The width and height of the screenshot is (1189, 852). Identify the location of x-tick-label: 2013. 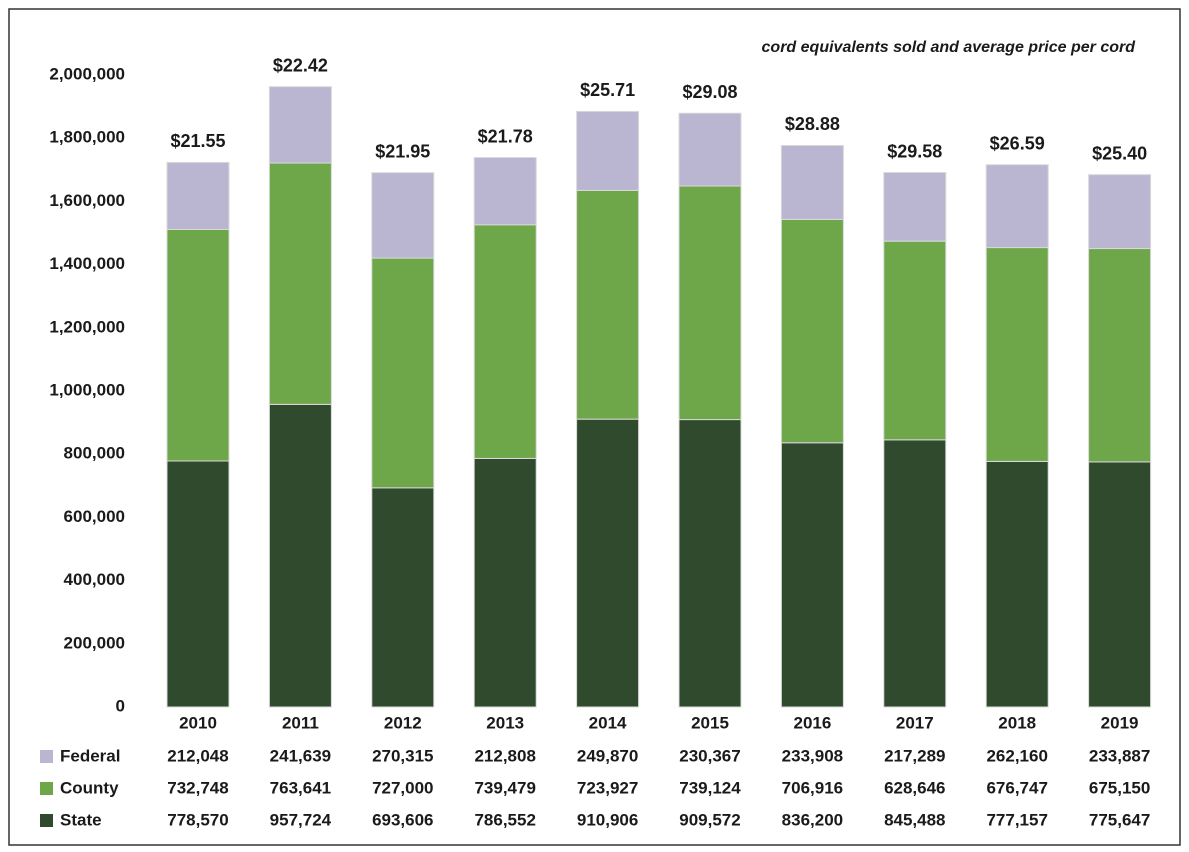
(505, 722).